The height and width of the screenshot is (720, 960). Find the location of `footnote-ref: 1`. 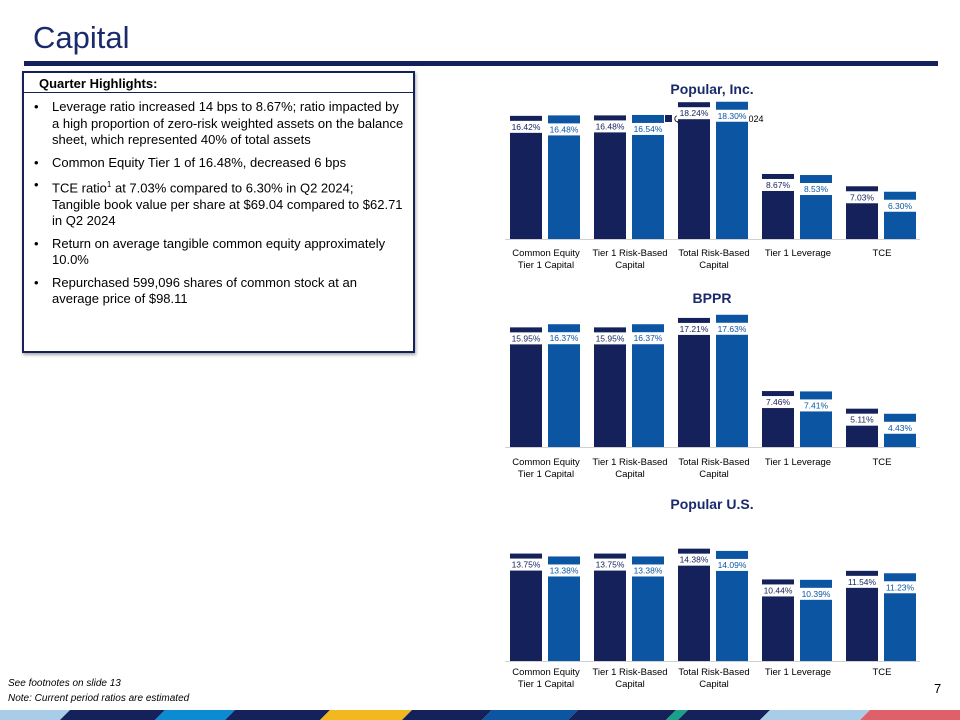

footnote-ref: 1 is located at coordinates (109, 184).